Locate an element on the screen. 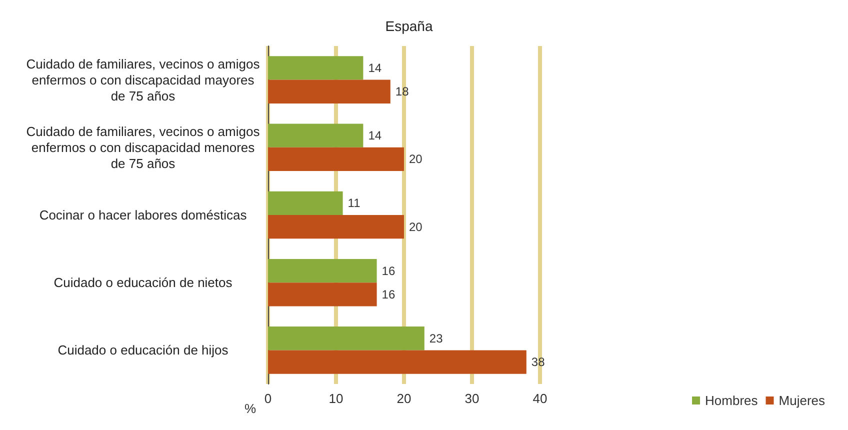 Image resolution: width=848 pixels, height=430 pixels. y-tick-label: Cocinar o hacer labores domésticas is located at coordinates (143, 215).